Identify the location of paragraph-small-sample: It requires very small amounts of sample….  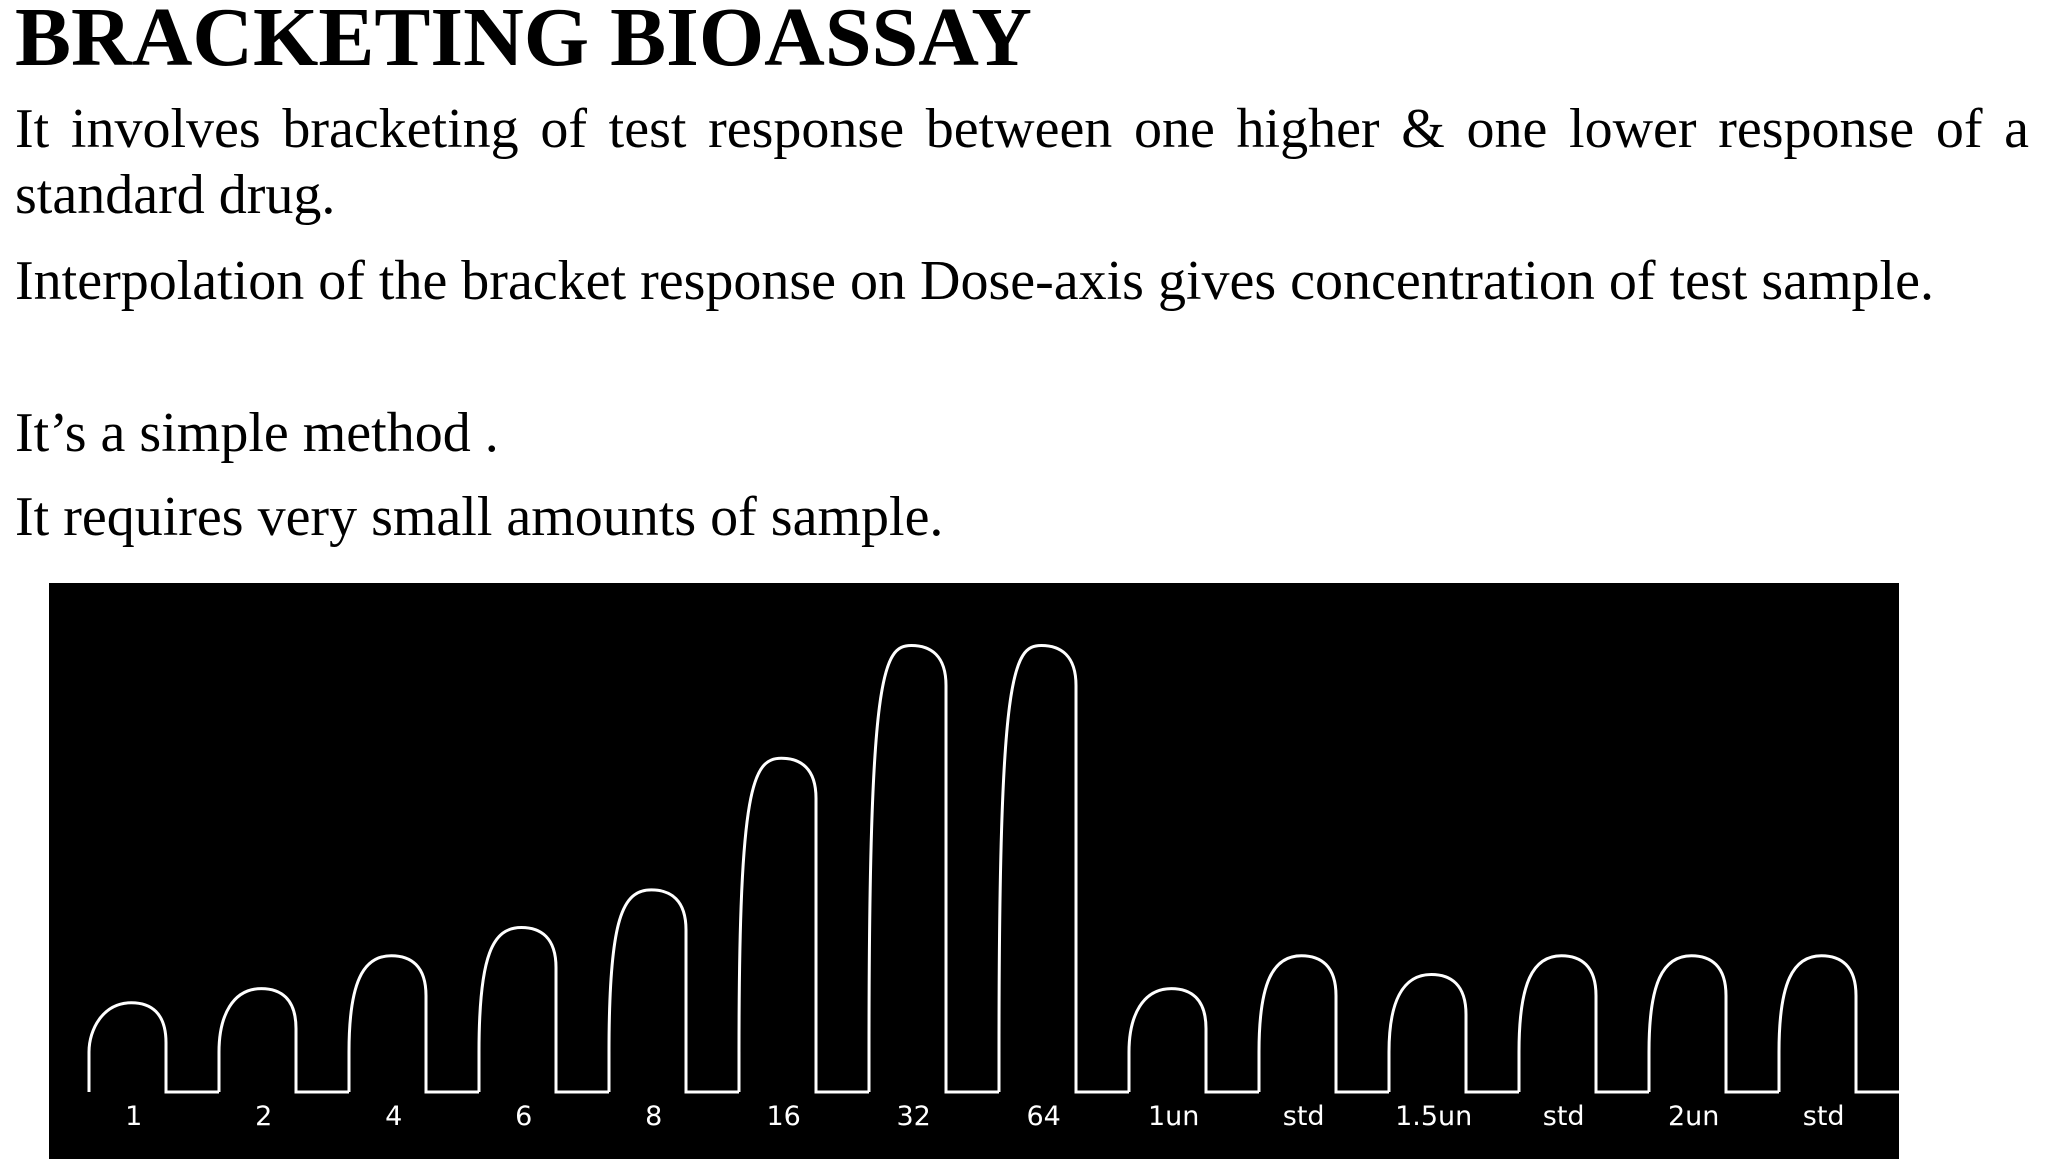
(479, 517).